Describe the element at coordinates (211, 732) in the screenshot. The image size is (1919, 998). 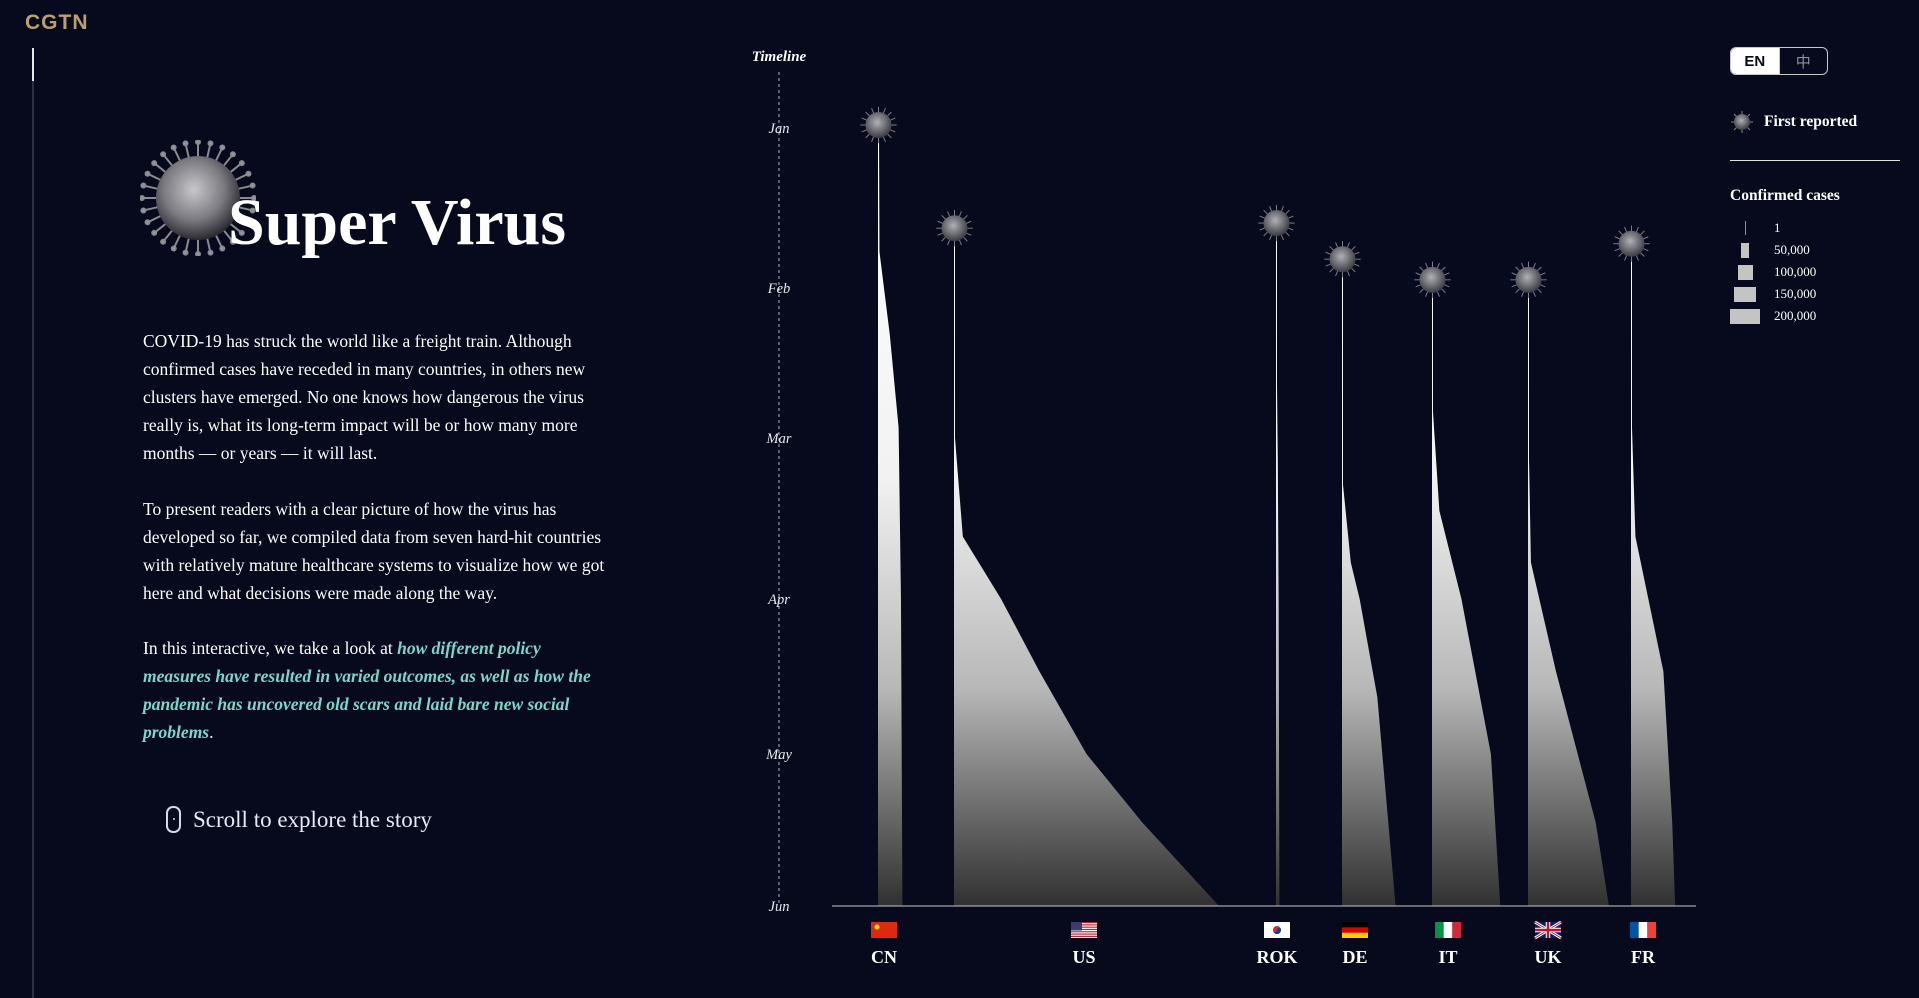
I see `intro-paragraph-3-end: .` at that location.